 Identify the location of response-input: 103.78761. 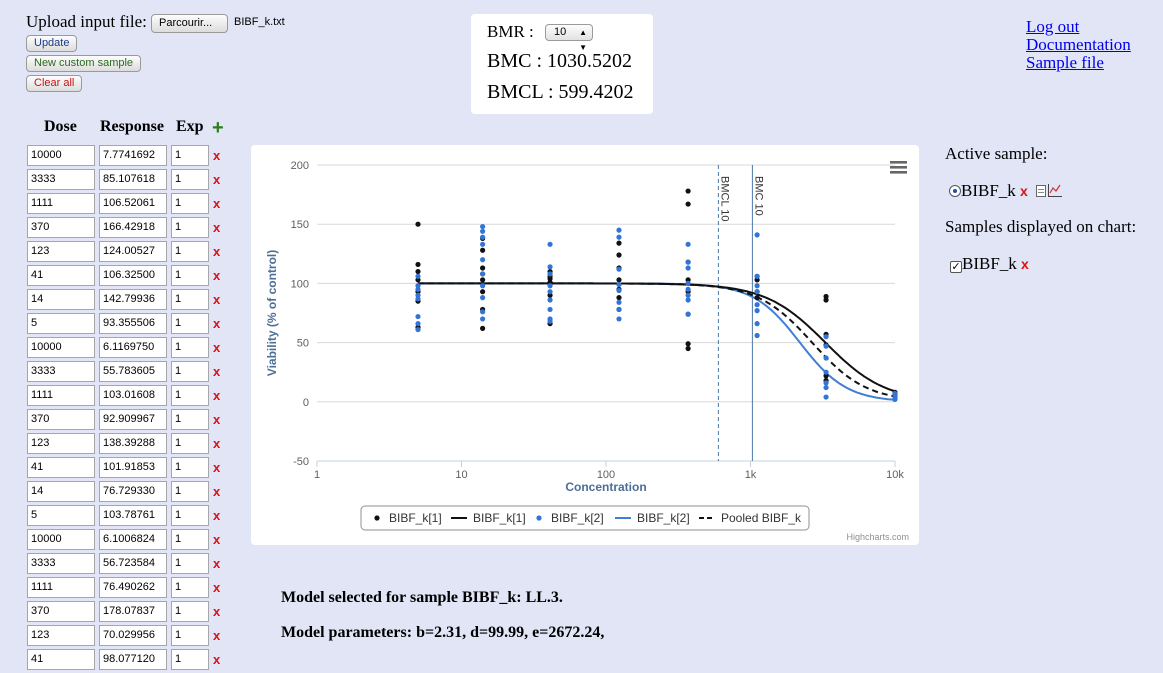
(133, 515).